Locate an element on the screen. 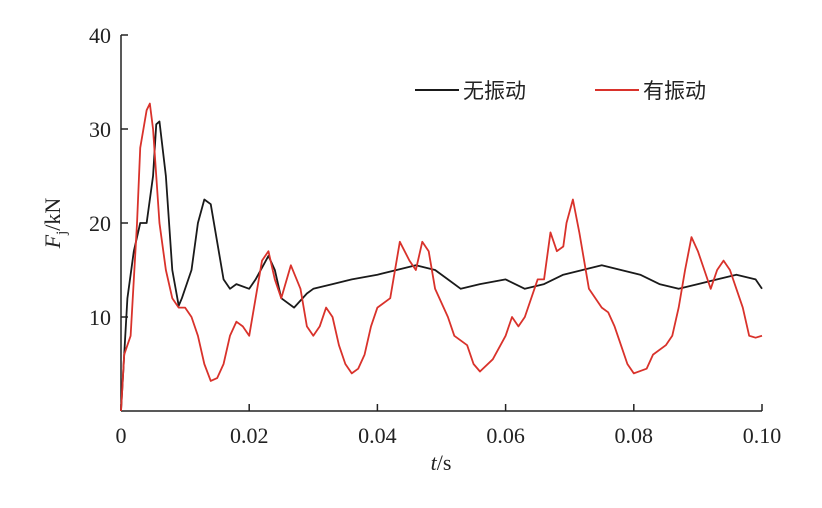 The image size is (822, 508). legend-label: 无振动 is located at coordinates (494, 91).